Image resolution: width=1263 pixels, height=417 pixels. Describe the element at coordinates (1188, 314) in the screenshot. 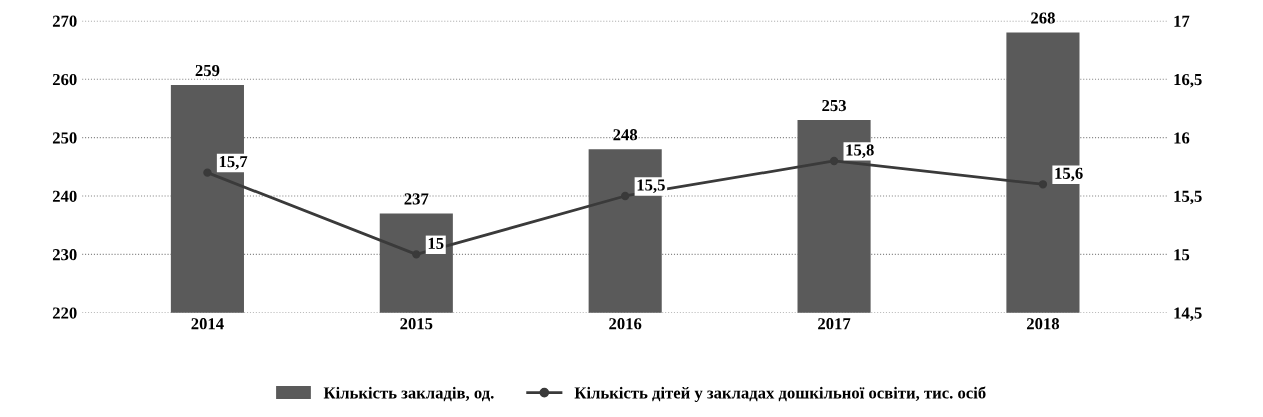

I see `y2-tick-label: 14,5` at that location.